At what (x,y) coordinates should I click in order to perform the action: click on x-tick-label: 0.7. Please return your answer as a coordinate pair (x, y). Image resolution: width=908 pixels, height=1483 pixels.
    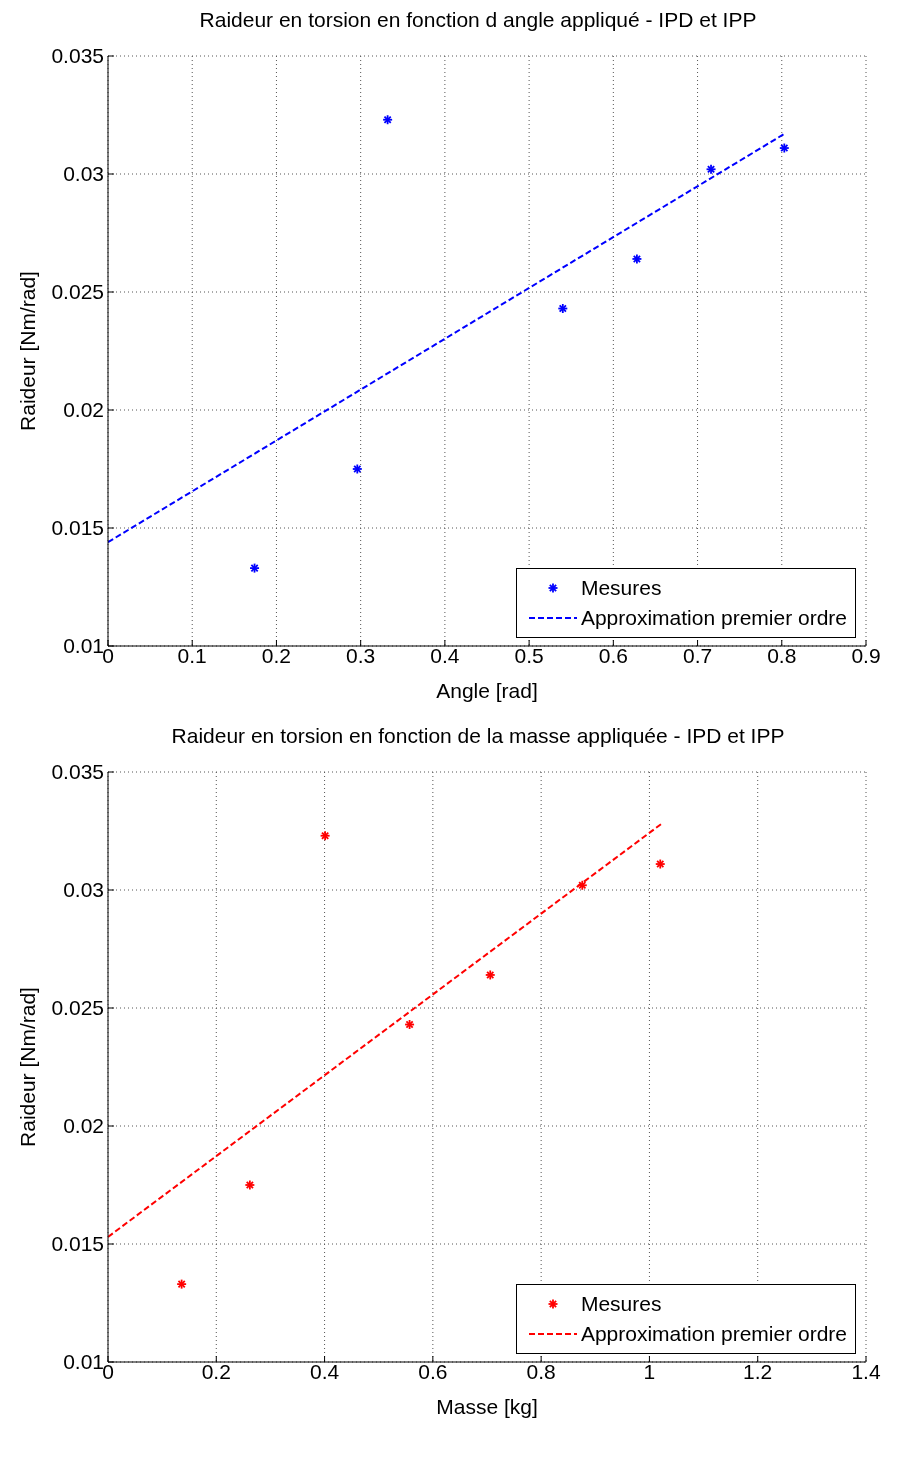
    Looking at the image, I should click on (697, 655).